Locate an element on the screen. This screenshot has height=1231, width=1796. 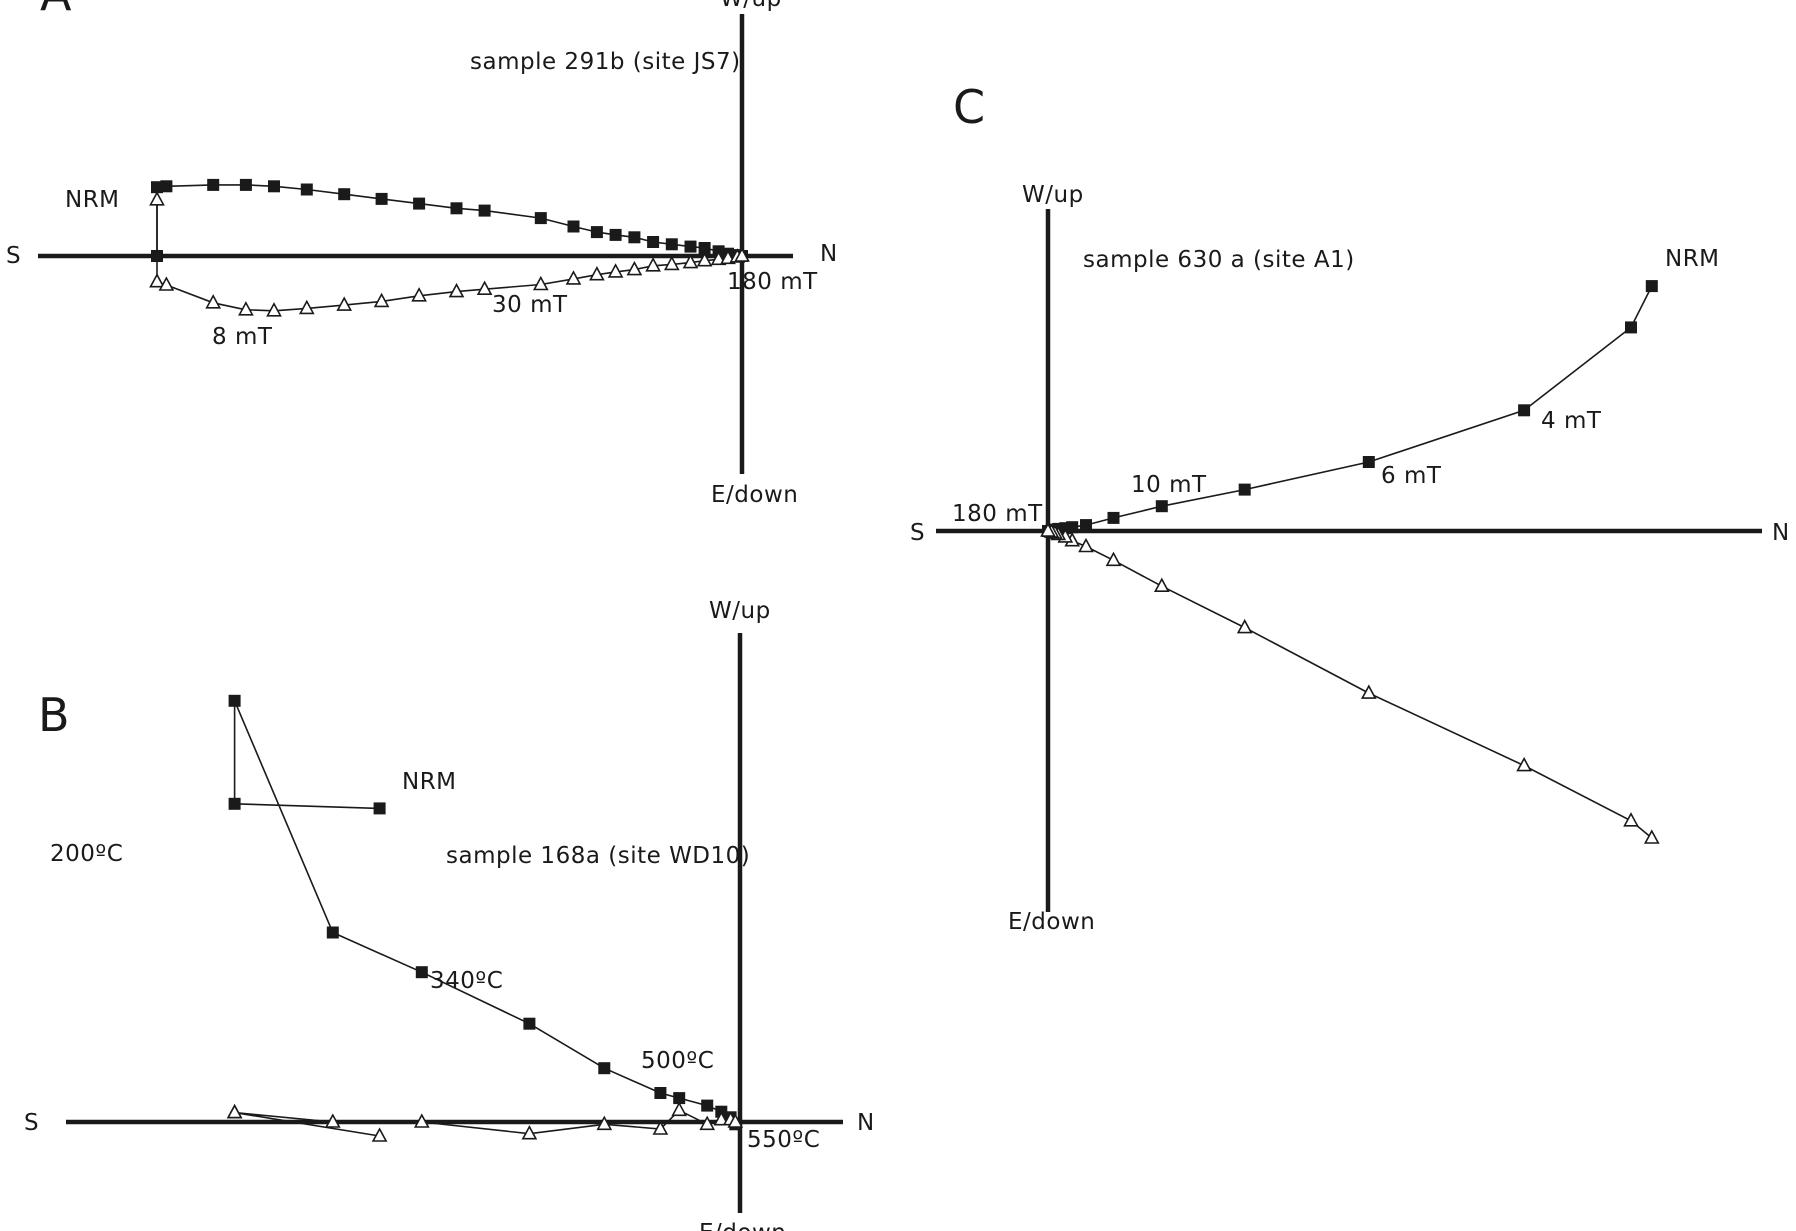
panel-b-step-label-500c: 500ºC is located at coordinates (677, 1061).